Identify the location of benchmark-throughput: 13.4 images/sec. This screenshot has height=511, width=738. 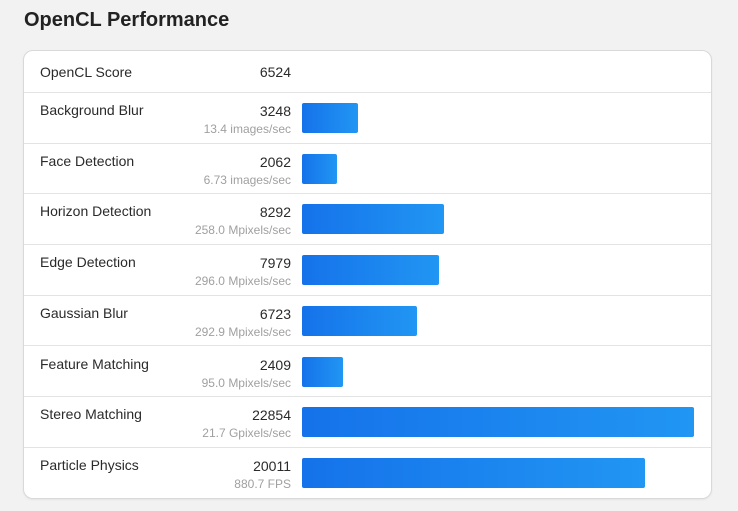
(247, 129).